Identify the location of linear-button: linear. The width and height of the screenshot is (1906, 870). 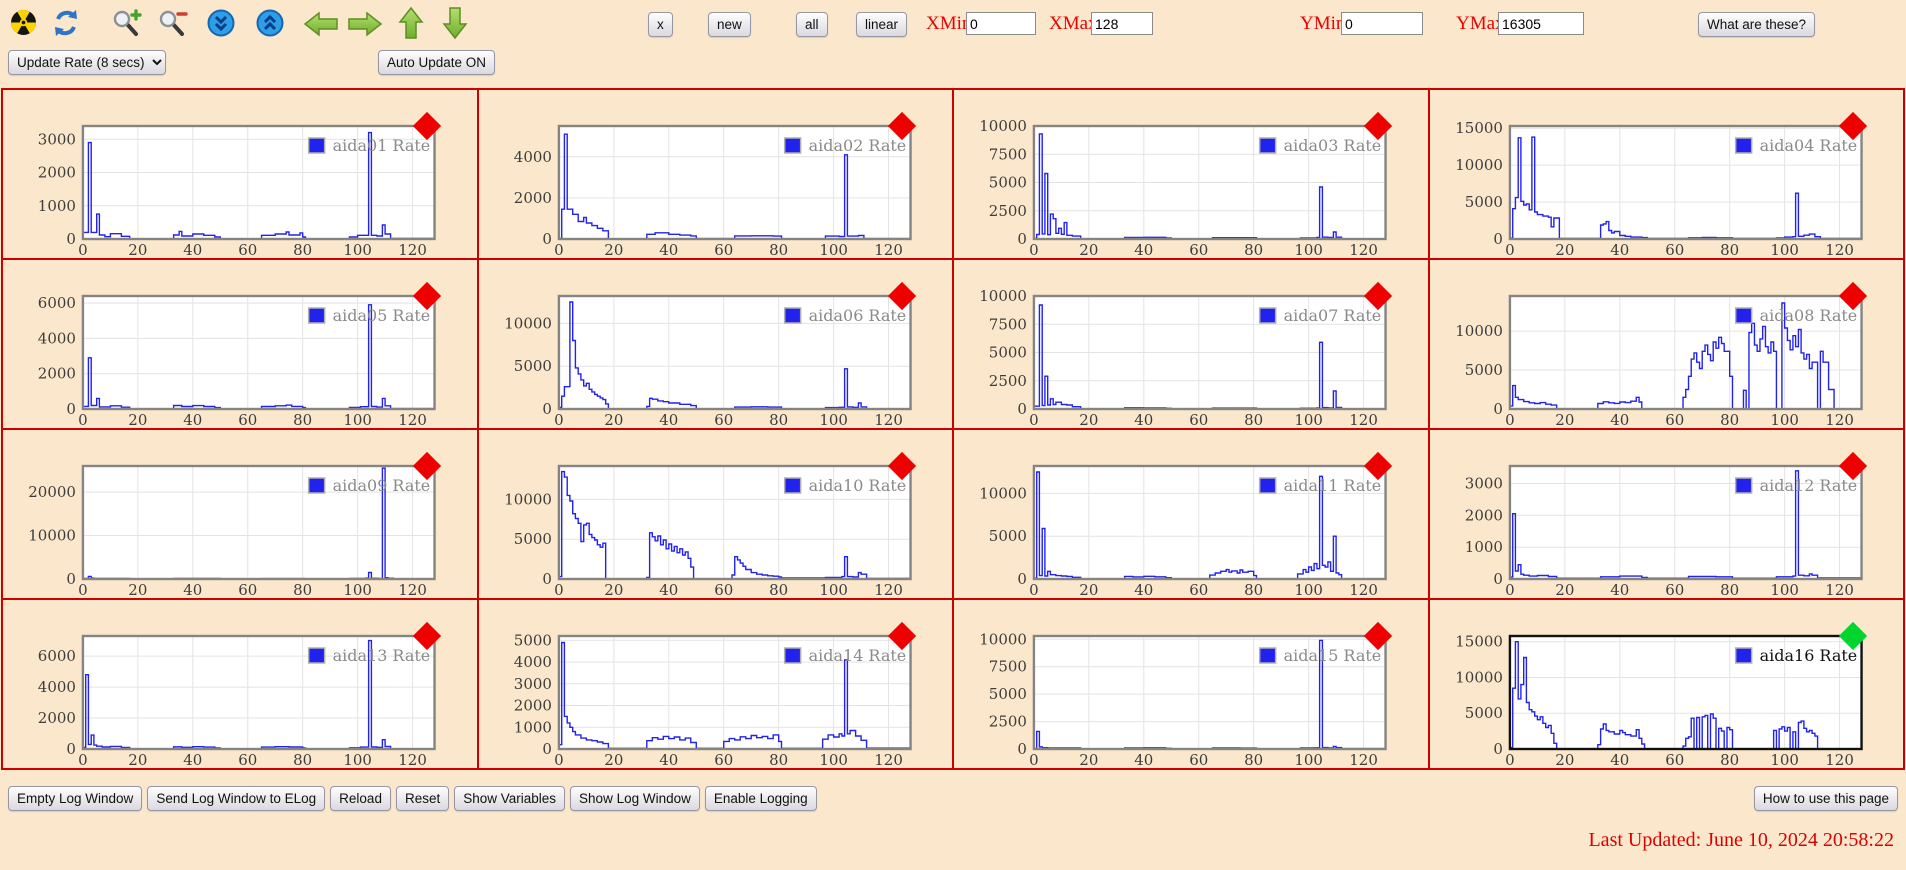
(882, 24).